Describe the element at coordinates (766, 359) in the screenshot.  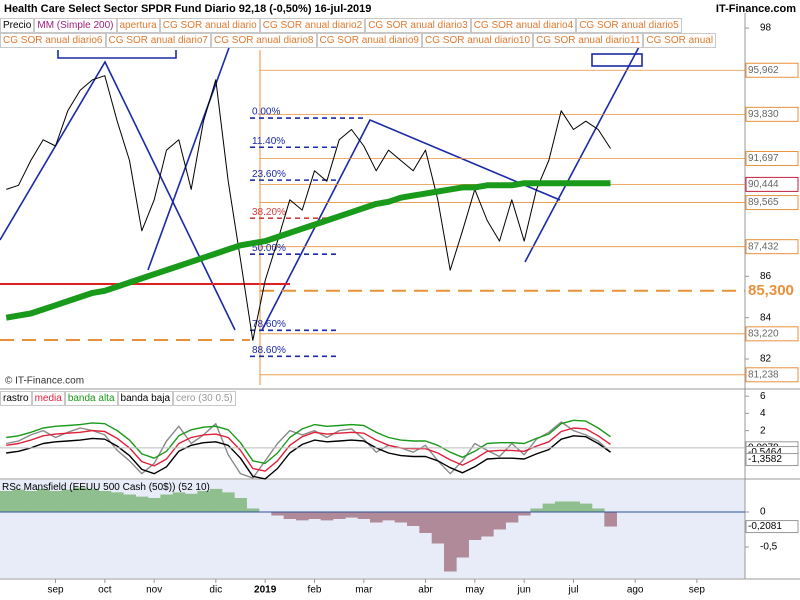
I see `y-tick-label: 82` at that location.